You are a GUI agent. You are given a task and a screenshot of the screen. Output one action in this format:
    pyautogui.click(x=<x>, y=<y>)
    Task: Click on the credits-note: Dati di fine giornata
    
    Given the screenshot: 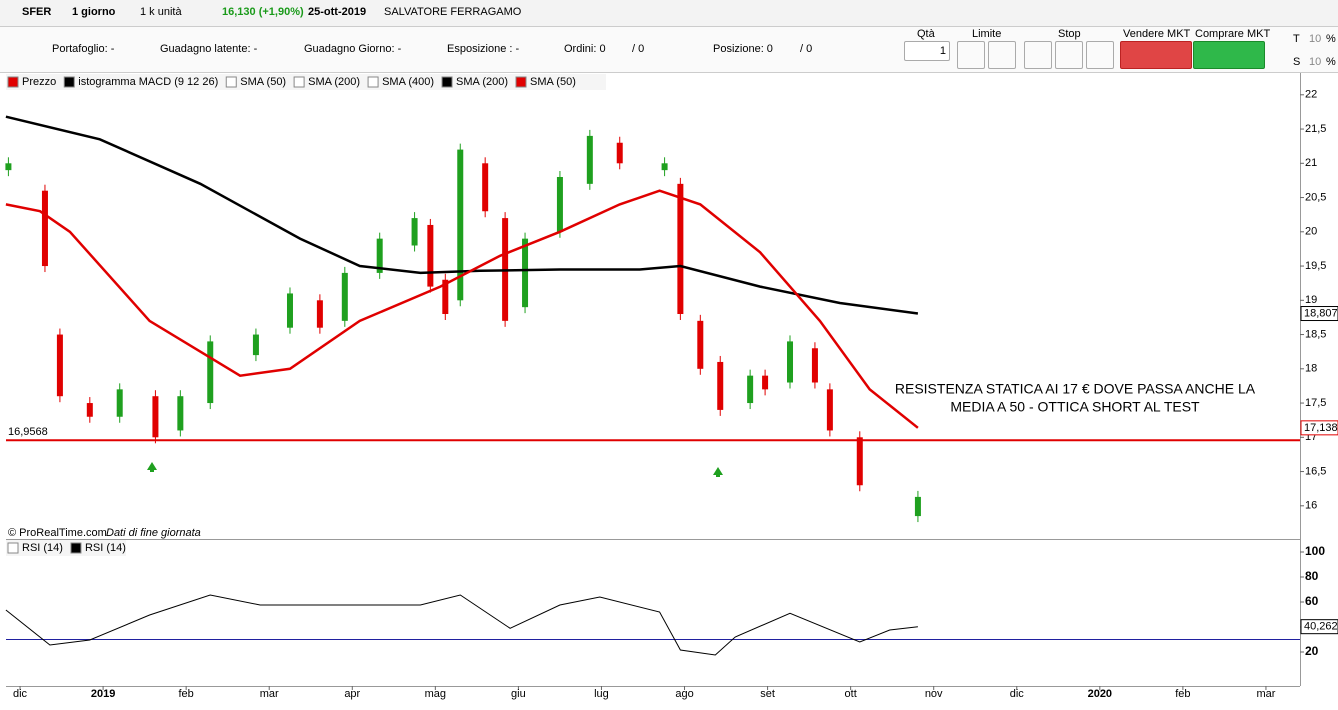 What is the action you would take?
    pyautogui.click(x=153, y=533)
    